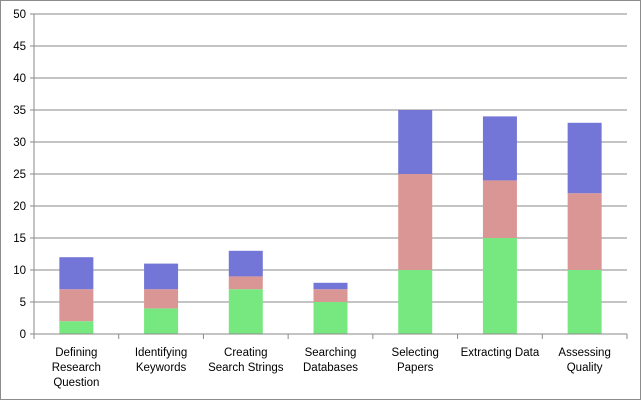 The width and height of the screenshot is (641, 400). I want to click on bar-segment-s3-c3, so click(245, 263).